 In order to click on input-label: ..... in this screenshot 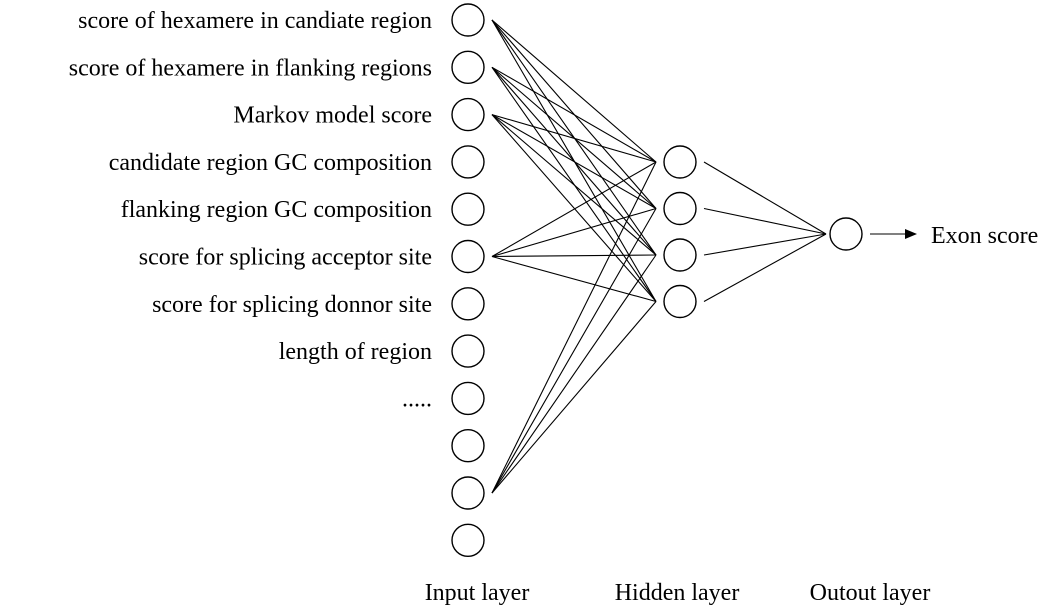, I will do `click(417, 399)`.